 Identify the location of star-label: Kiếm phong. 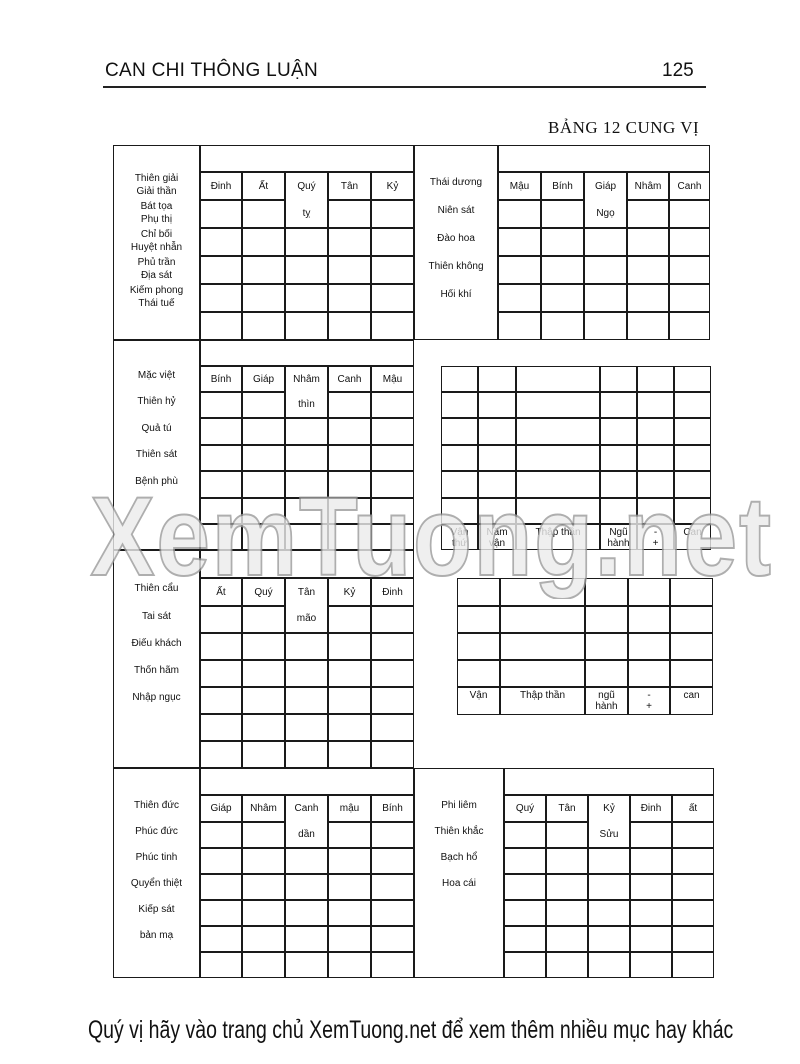
(156, 290).